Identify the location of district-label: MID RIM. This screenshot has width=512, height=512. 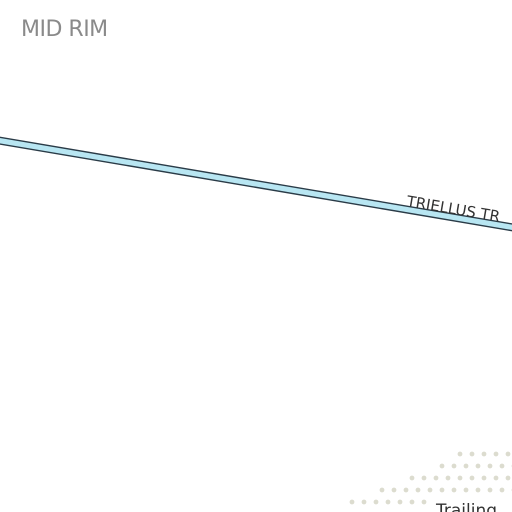
(64, 29).